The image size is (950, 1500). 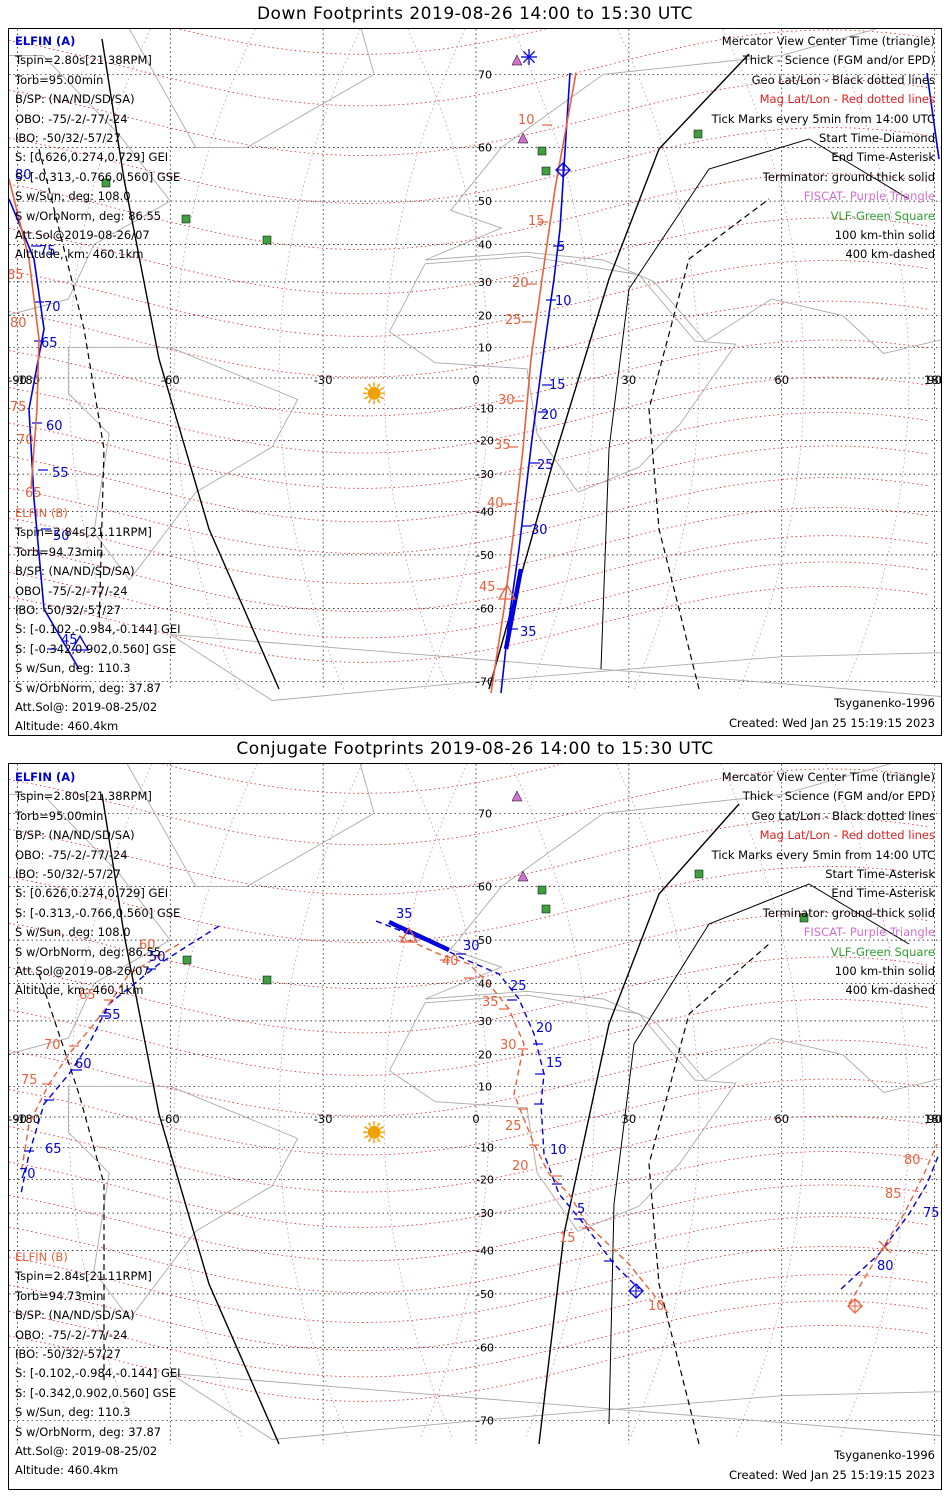 What do you see at coordinates (490, 1002) in the screenshot?
I see `mlat-label: 35` at bounding box center [490, 1002].